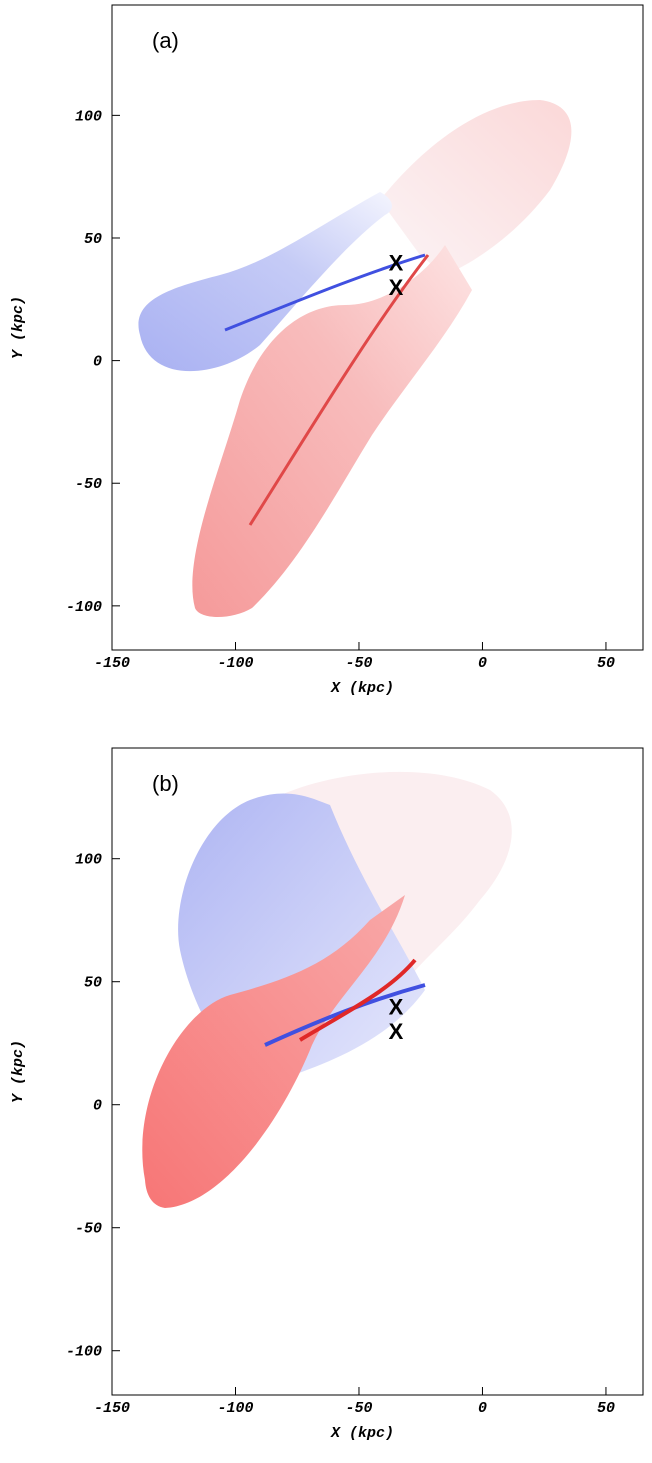 The height and width of the screenshot is (1463, 652). I want to click on panel-label: (b), so click(165, 783).